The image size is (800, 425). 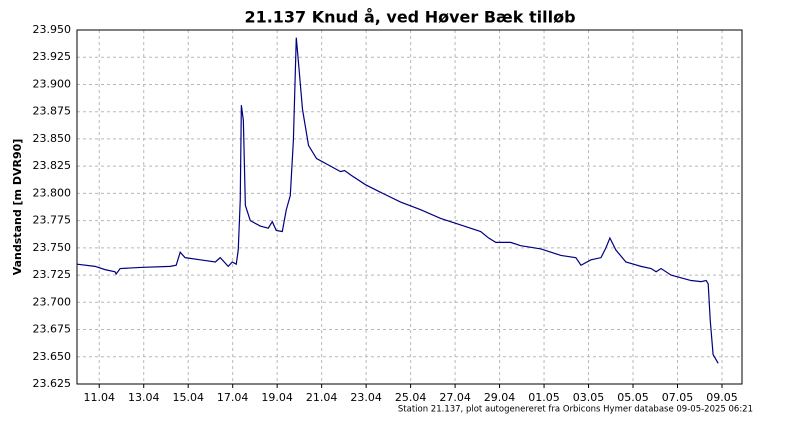 I want to click on chart-title: 21.137 Knud å, ved Høver Bæk tilløb, so click(x=409, y=17).